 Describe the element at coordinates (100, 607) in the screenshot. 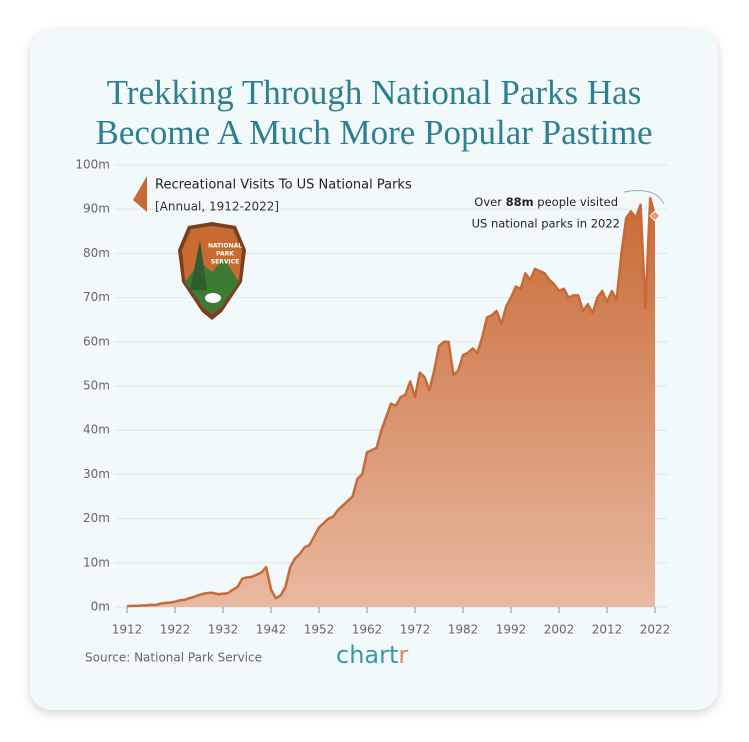

I see `y-tick-label: 0m` at that location.